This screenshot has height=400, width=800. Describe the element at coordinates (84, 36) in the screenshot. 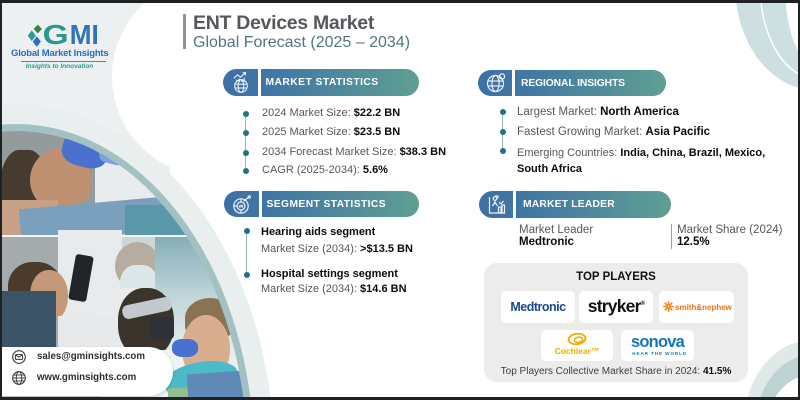

I see `svg-text: MI` at that location.